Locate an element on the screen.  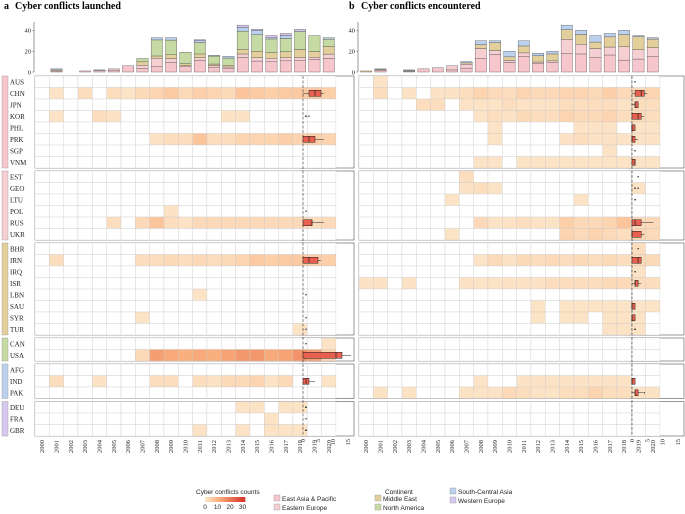
year-tick-label: 2011 is located at coordinates (200, 446).